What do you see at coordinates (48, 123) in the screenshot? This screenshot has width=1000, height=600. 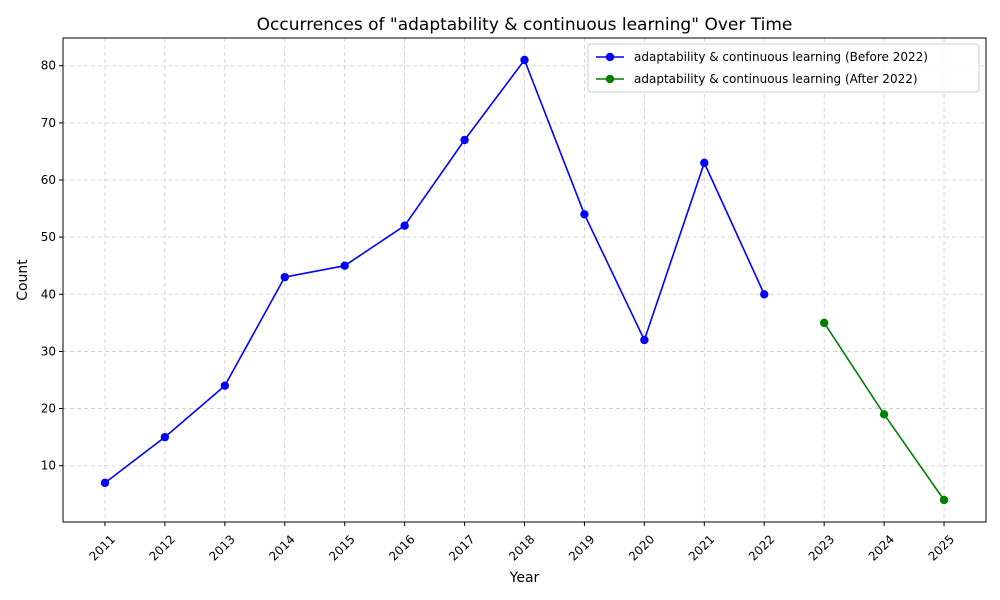 I see `y-tick-label: 70` at bounding box center [48, 123].